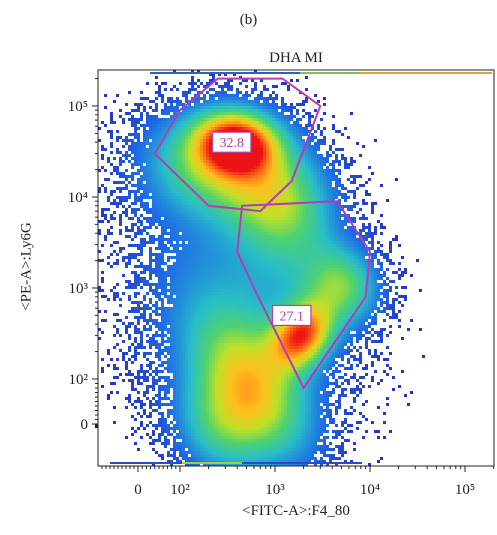 The image size is (497, 535). I want to click on x-tick-label: 10⁴, so click(370, 490).